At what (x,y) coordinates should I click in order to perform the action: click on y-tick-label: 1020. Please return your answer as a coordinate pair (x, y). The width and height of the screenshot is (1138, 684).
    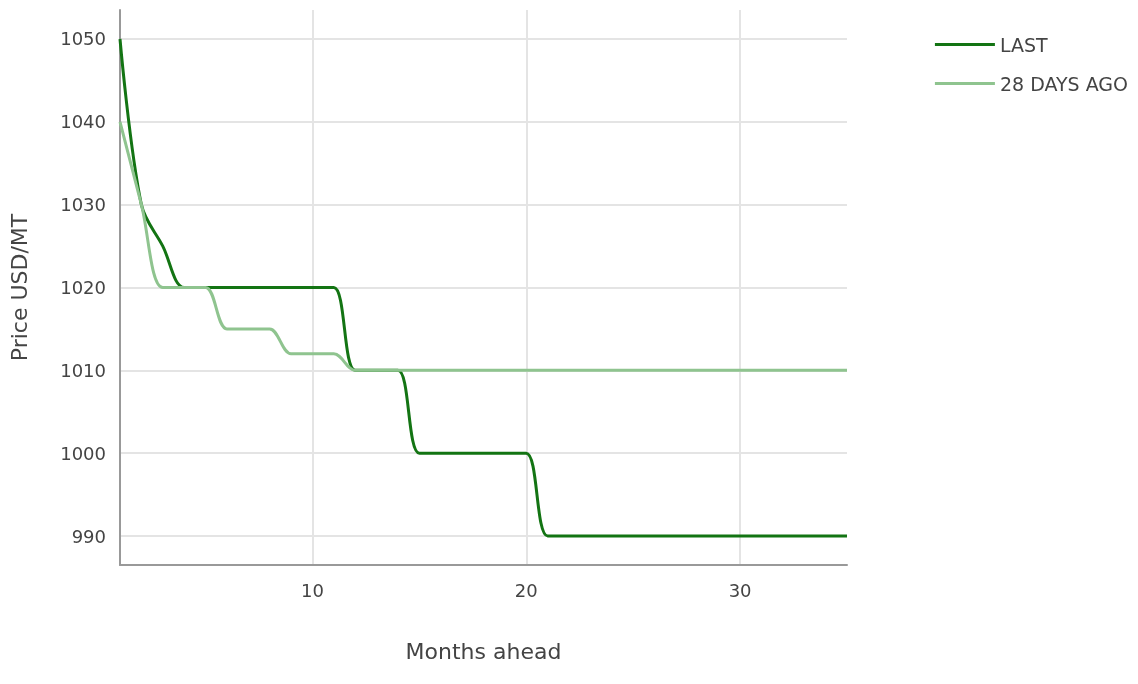
    Looking at the image, I should click on (83, 287).